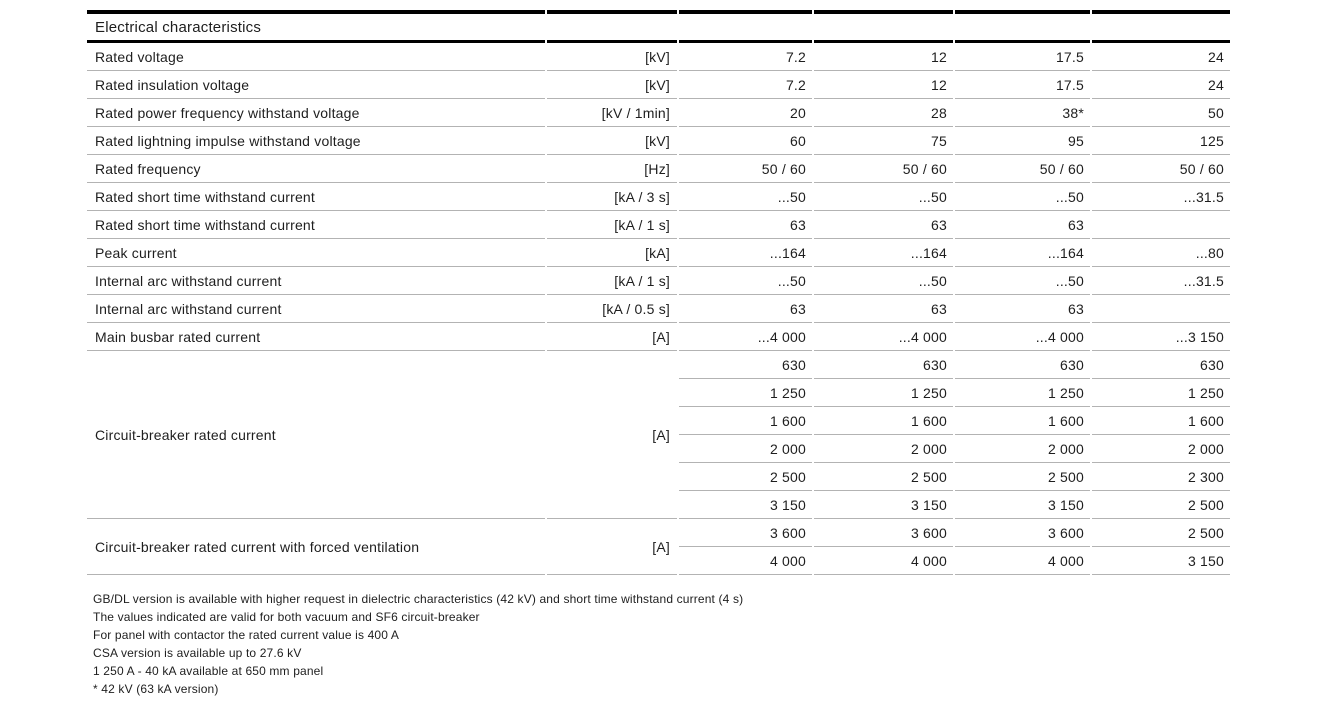 This screenshot has height=716, width=1323. I want to click on row-value: 75, so click(883, 141).